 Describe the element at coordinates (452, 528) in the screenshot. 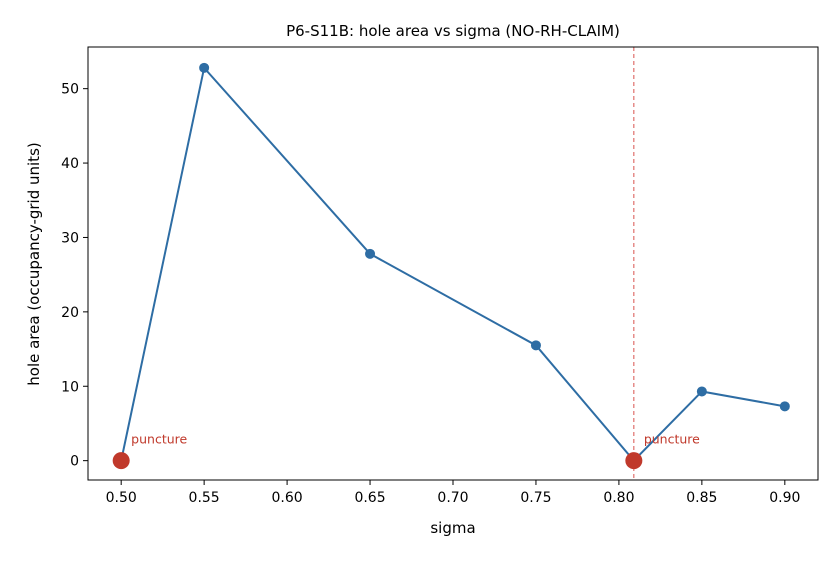

I see `x-axis-label: sigma` at that location.